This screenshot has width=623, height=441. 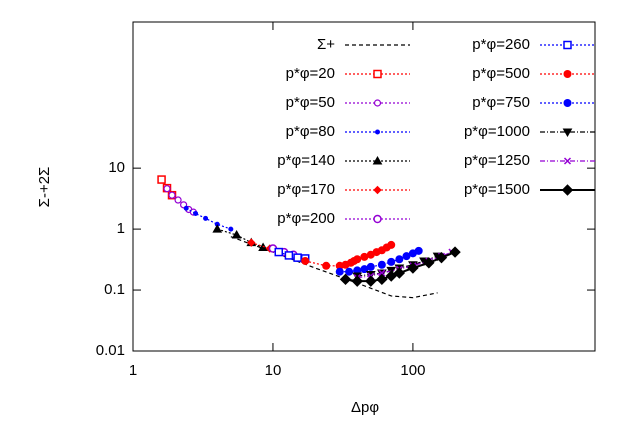 I want to click on legend-label: p*φ=20, so click(x=310, y=73).